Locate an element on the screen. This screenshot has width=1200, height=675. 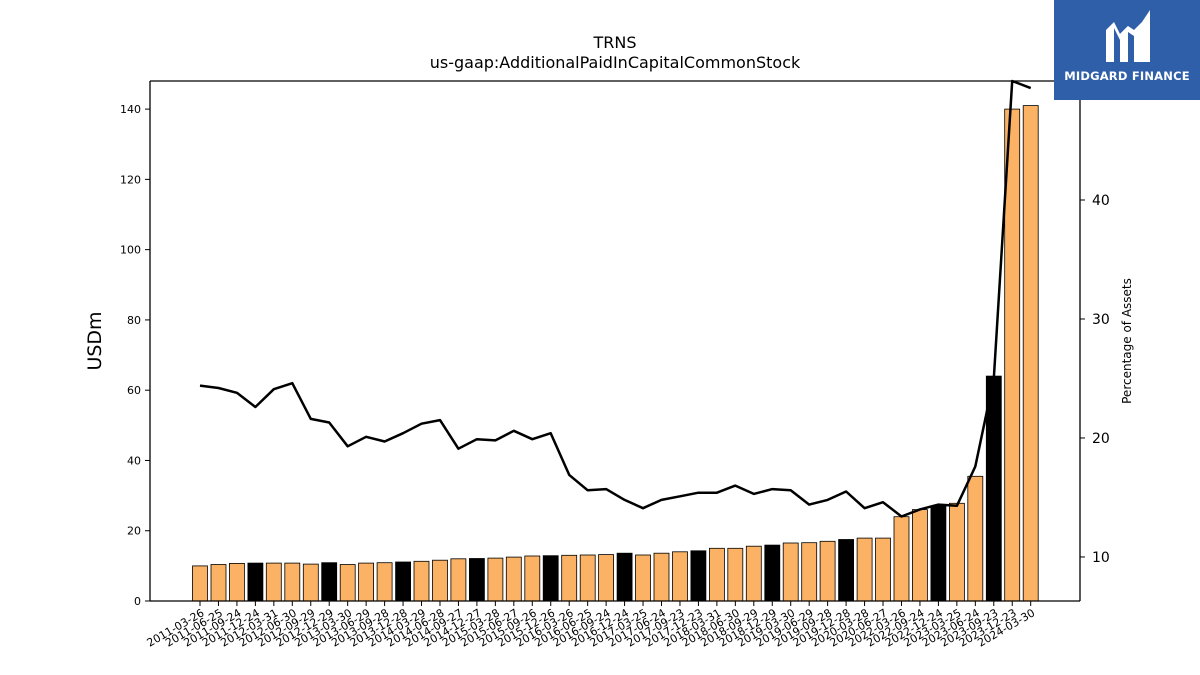
midgard-m-icon is located at coordinates (1128, 36).